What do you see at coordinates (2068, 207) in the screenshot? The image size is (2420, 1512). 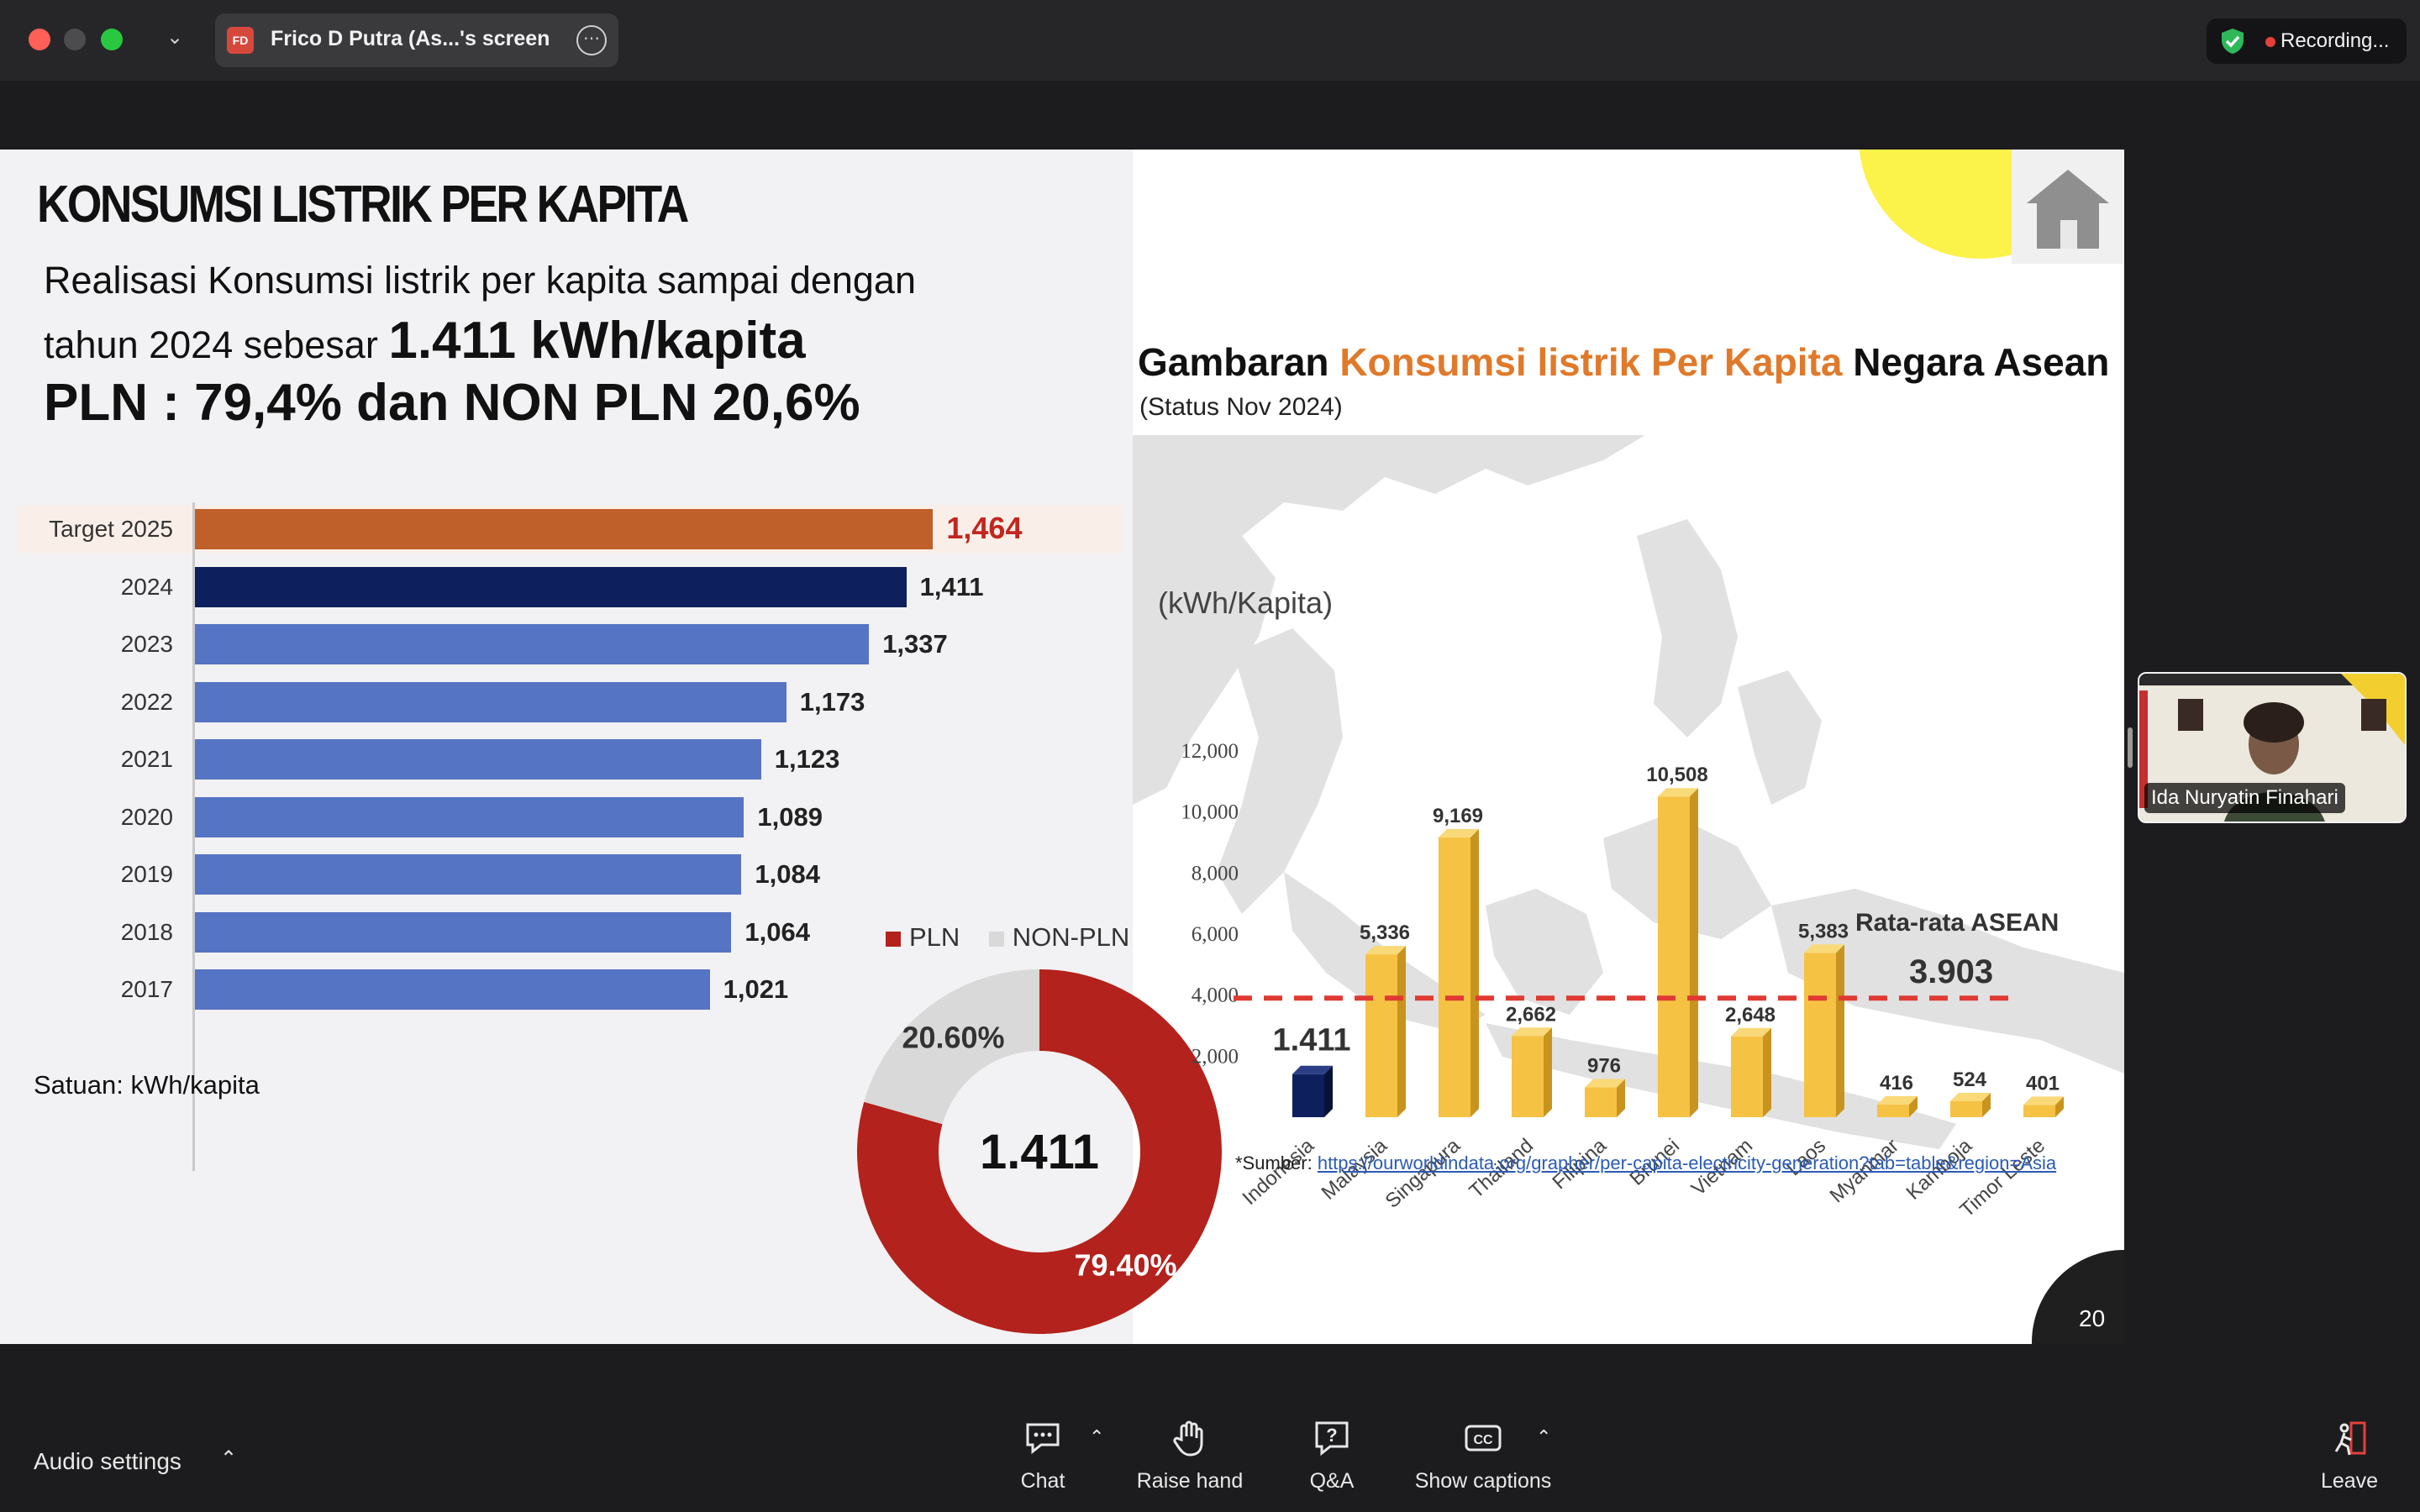 I see `home-button` at bounding box center [2068, 207].